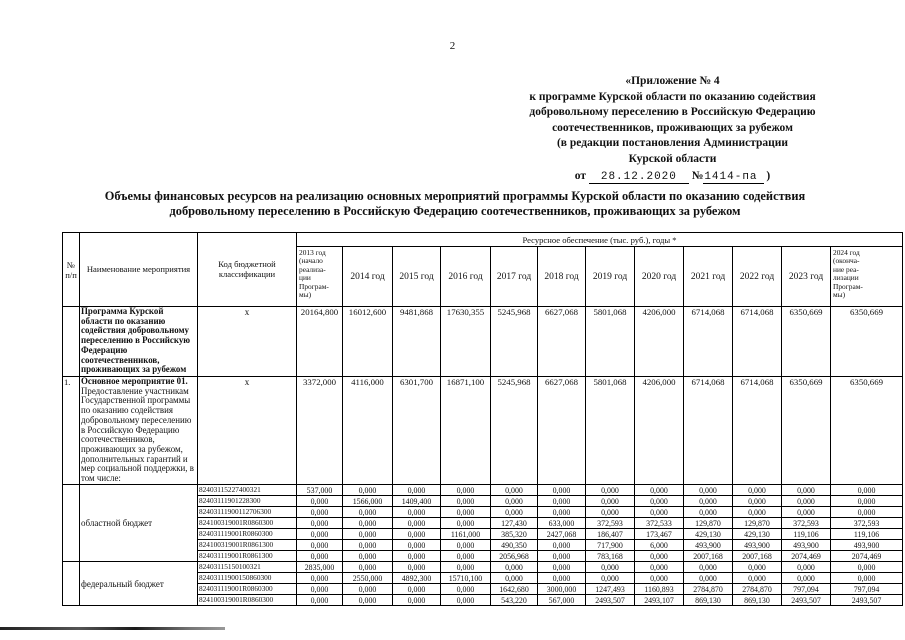 This screenshot has width=905, height=640. Describe the element at coordinates (452, 46) in the screenshot. I see `page-number: 2` at that location.